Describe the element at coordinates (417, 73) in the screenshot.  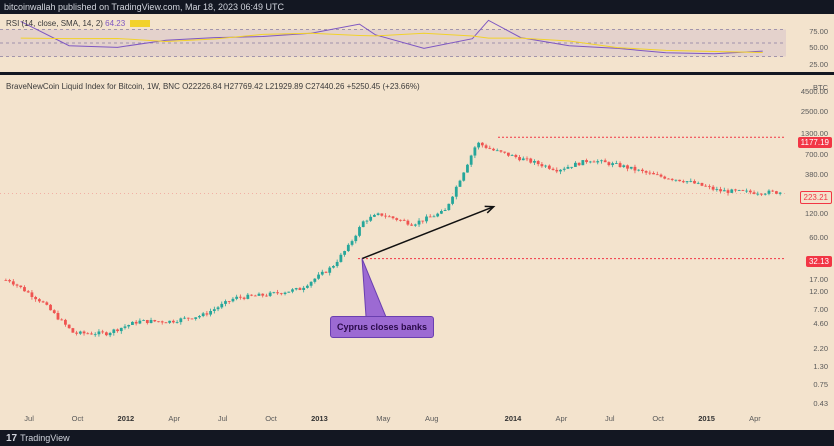
I see `pane-divider` at that location.